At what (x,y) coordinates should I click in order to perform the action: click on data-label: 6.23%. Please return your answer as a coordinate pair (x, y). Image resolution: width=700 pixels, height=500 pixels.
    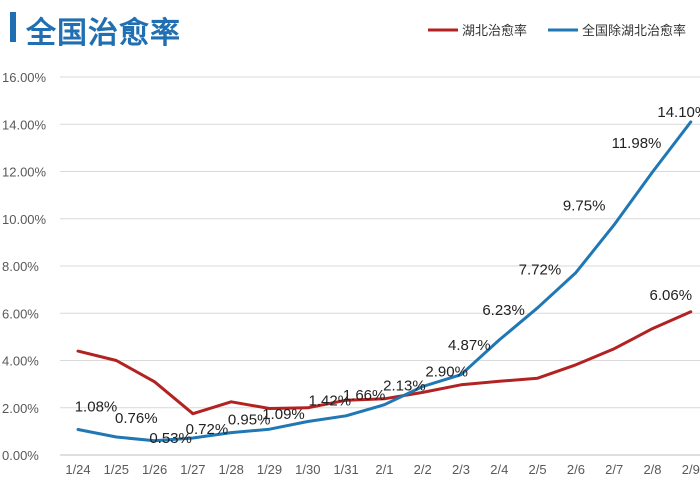
    Looking at the image, I should click on (503, 310).